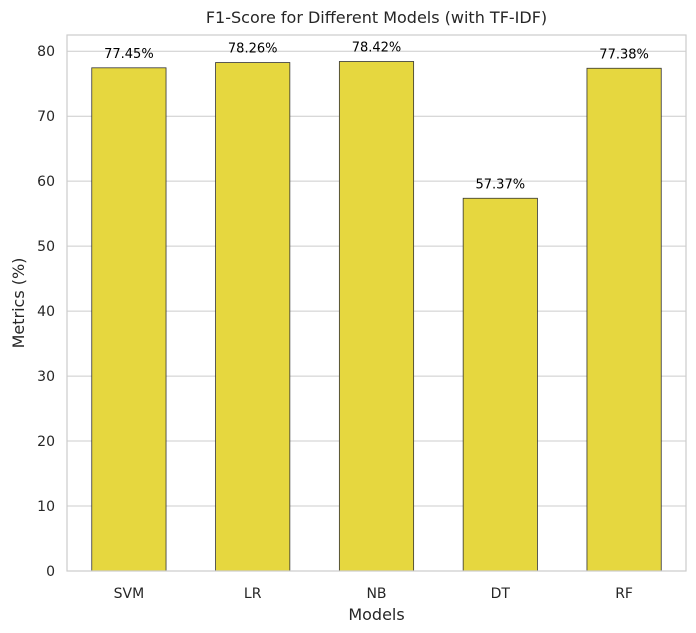 This screenshot has height=633, width=696. I want to click on x-tick-label: DT, so click(501, 594).